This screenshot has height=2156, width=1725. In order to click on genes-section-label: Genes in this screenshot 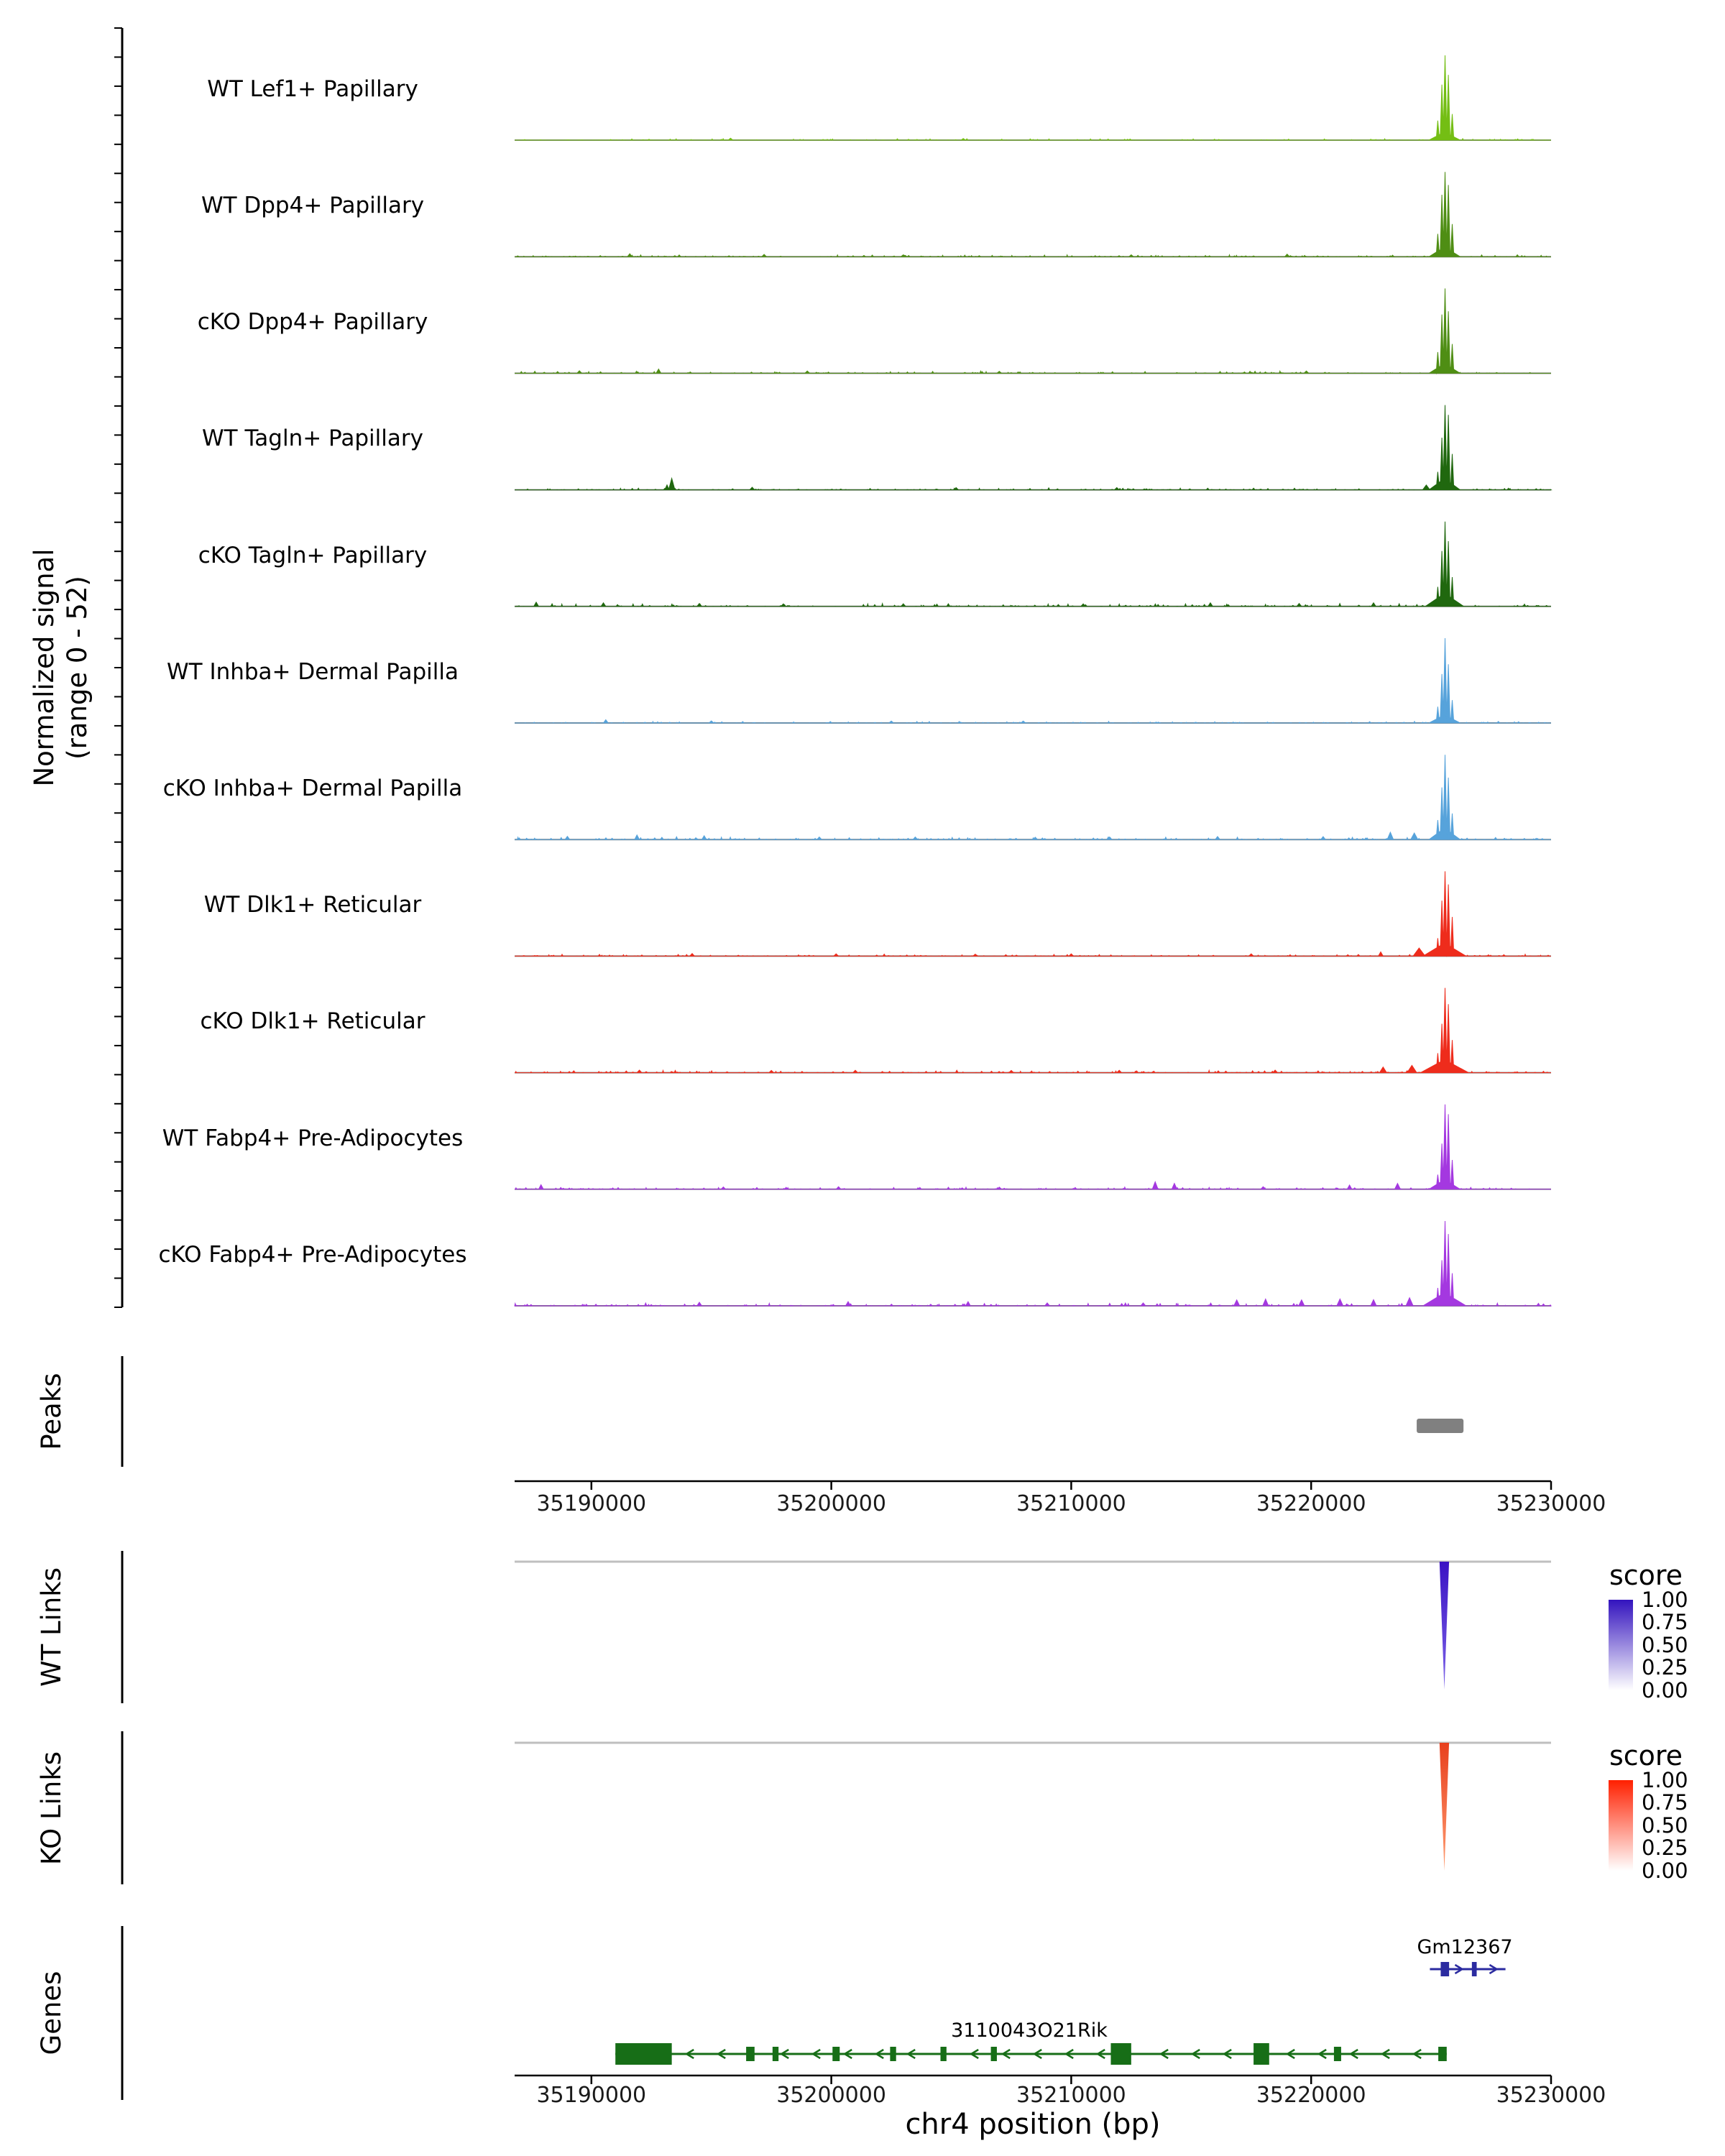, I will do `click(51, 2013)`.